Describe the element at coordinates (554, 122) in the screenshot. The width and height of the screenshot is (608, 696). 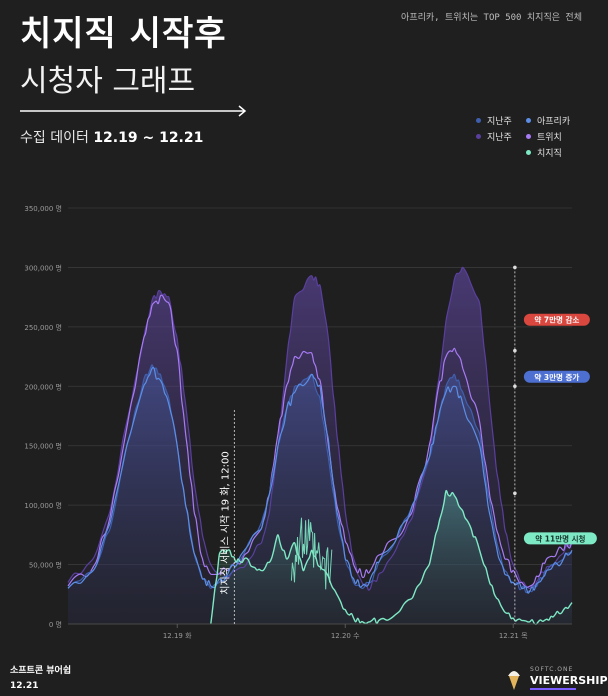
I see `legend-label: 아프리카` at that location.